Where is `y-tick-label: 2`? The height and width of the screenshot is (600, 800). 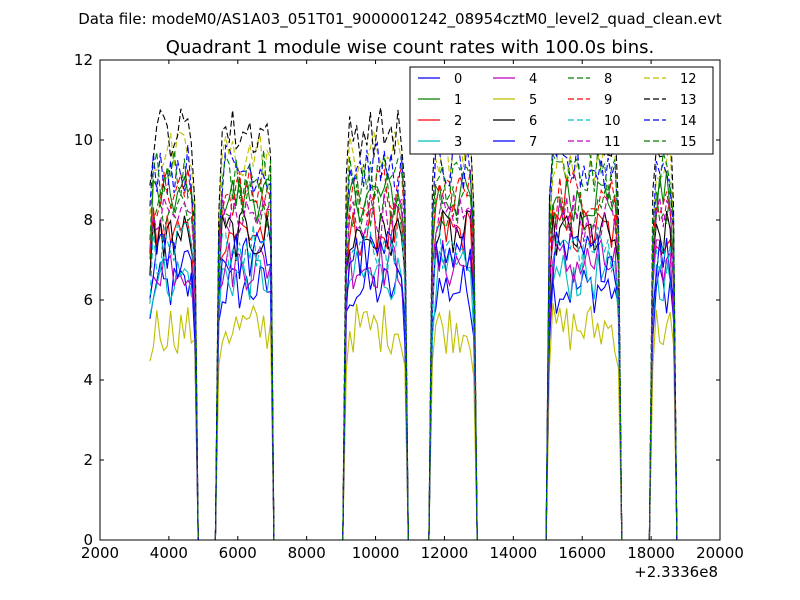 y-tick-label: 2 is located at coordinates (88, 460).